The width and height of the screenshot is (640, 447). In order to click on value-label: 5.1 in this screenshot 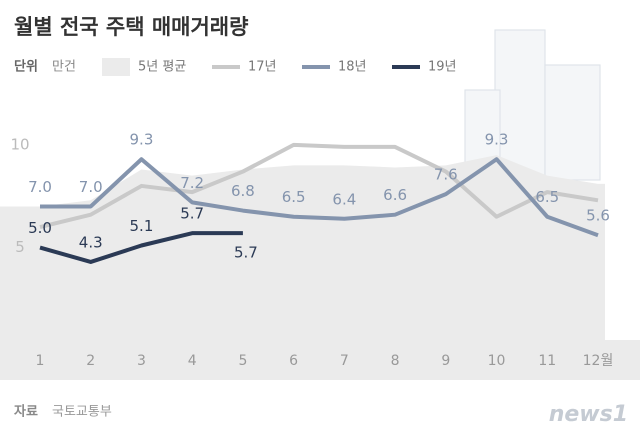, I will do `click(142, 226)`.